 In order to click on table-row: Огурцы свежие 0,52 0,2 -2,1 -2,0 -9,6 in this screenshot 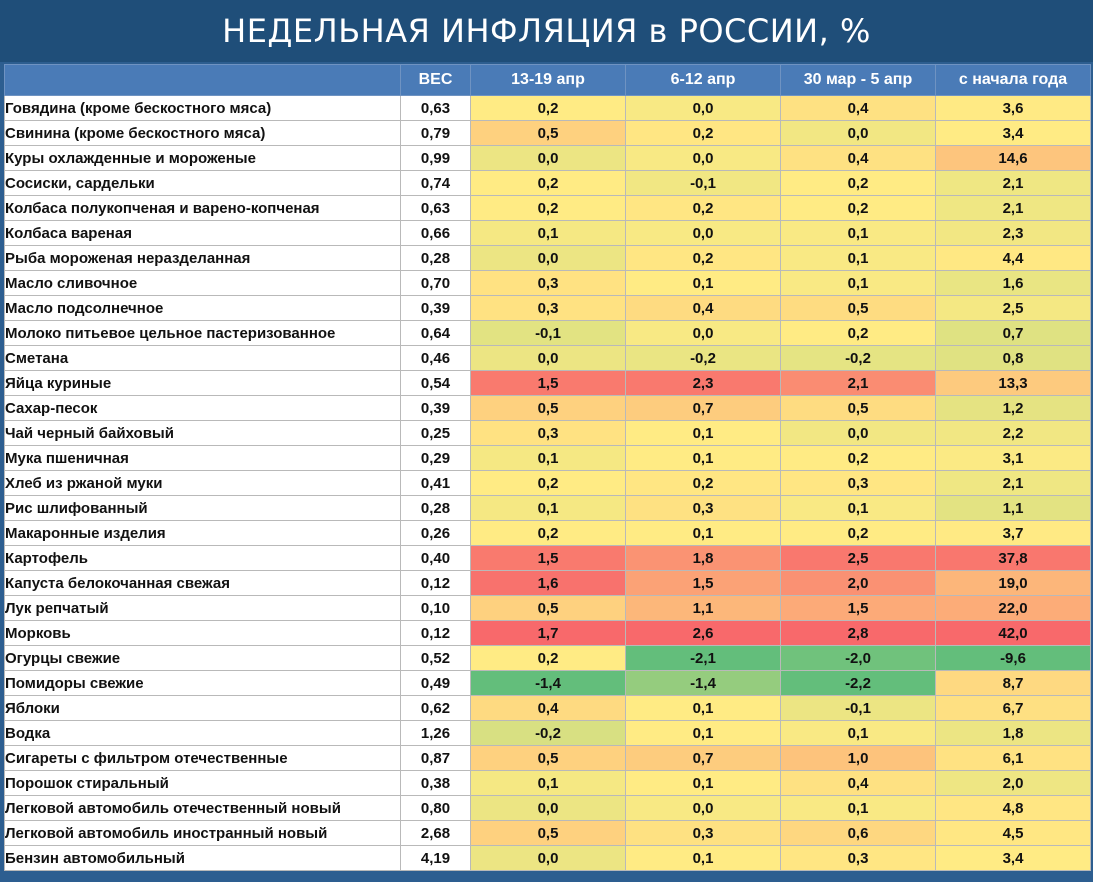, I will do `click(547, 658)`.